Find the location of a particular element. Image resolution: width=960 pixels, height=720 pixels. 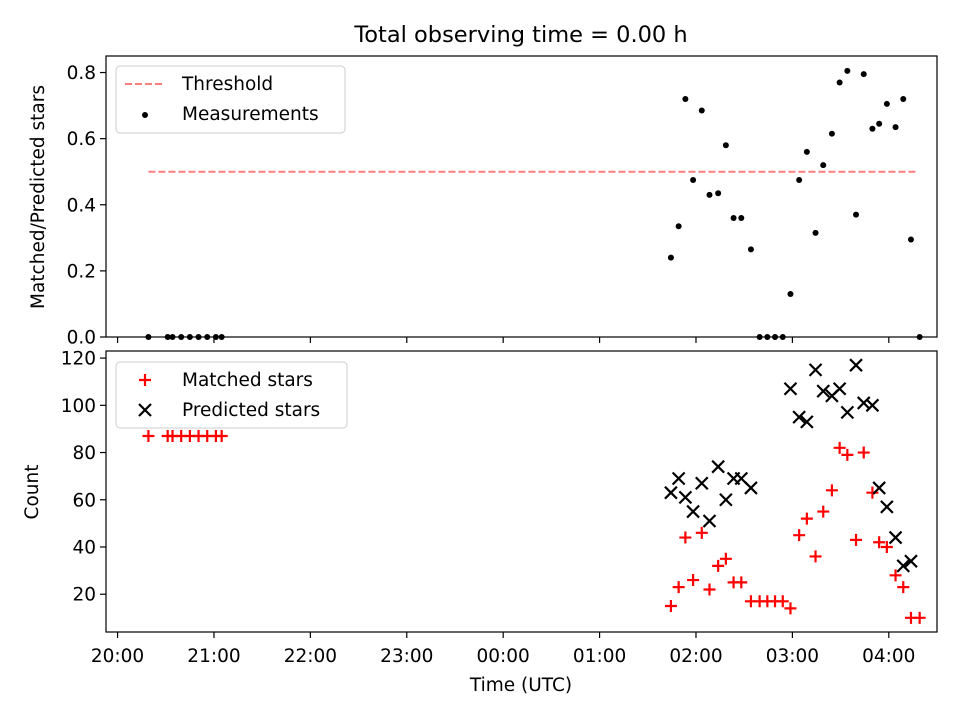

threshold-legend-label: Threshold is located at coordinates (227, 84).